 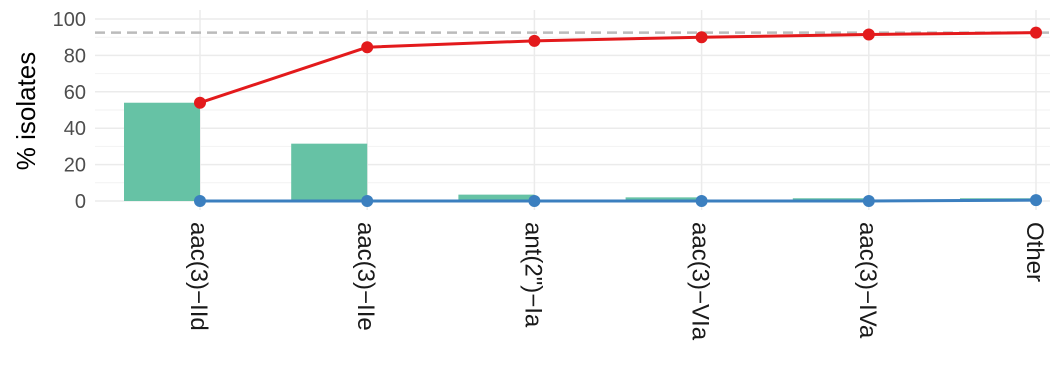 I want to click on y-tick-labels: 0 20 40 60 80 100, so click(x=69, y=111).